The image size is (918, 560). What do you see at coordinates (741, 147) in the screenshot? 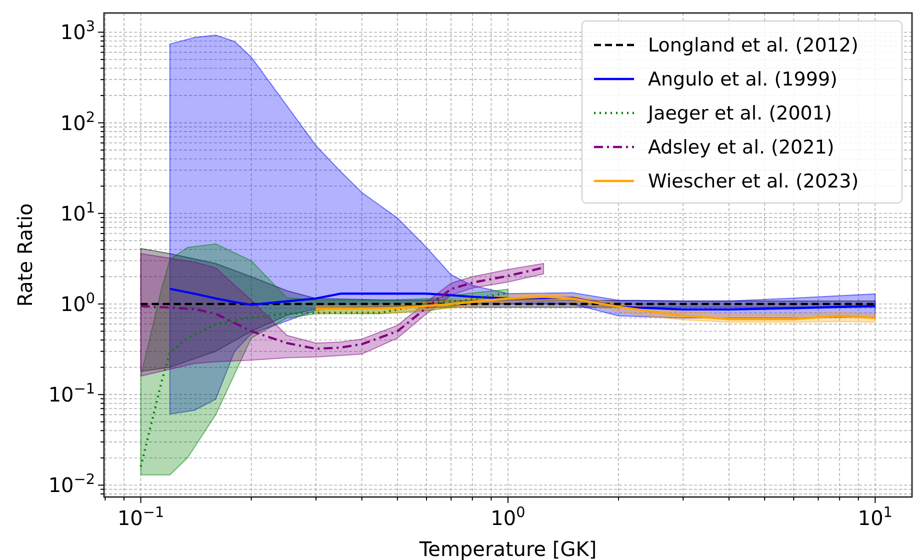
I see `legend-label: Adsley et al. (2021)` at bounding box center [741, 147].